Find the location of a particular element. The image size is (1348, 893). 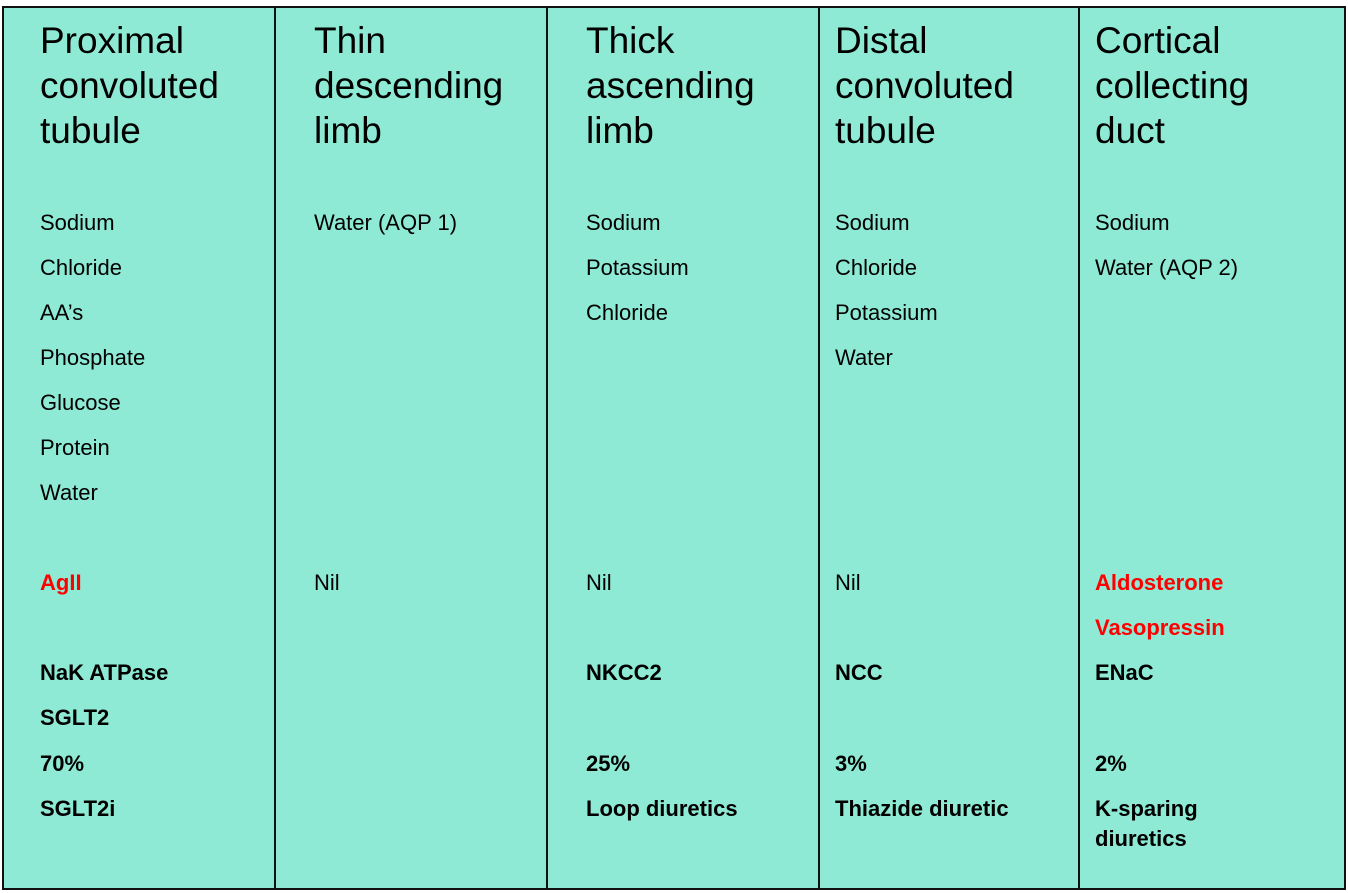

transporter-item: NKCC2 is located at coordinates (624, 672).